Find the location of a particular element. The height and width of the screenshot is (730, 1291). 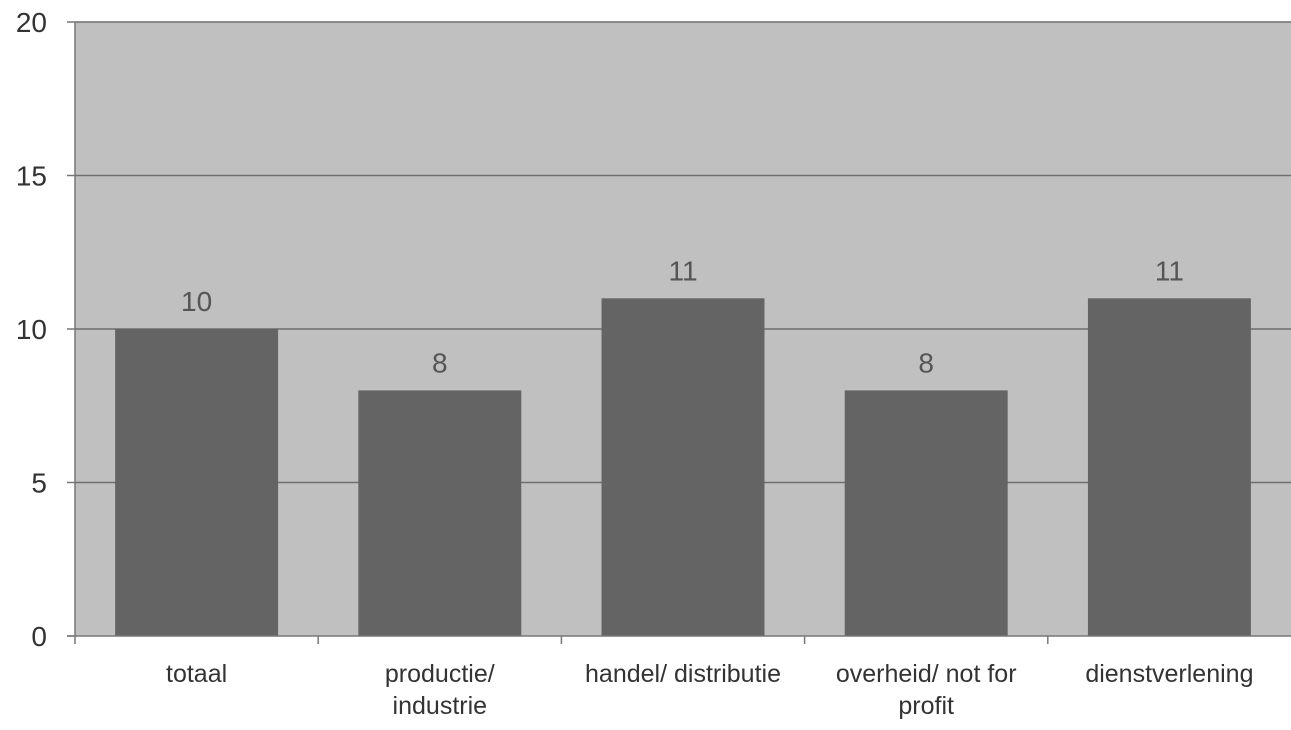

data-label-1: 8 is located at coordinates (440, 362).